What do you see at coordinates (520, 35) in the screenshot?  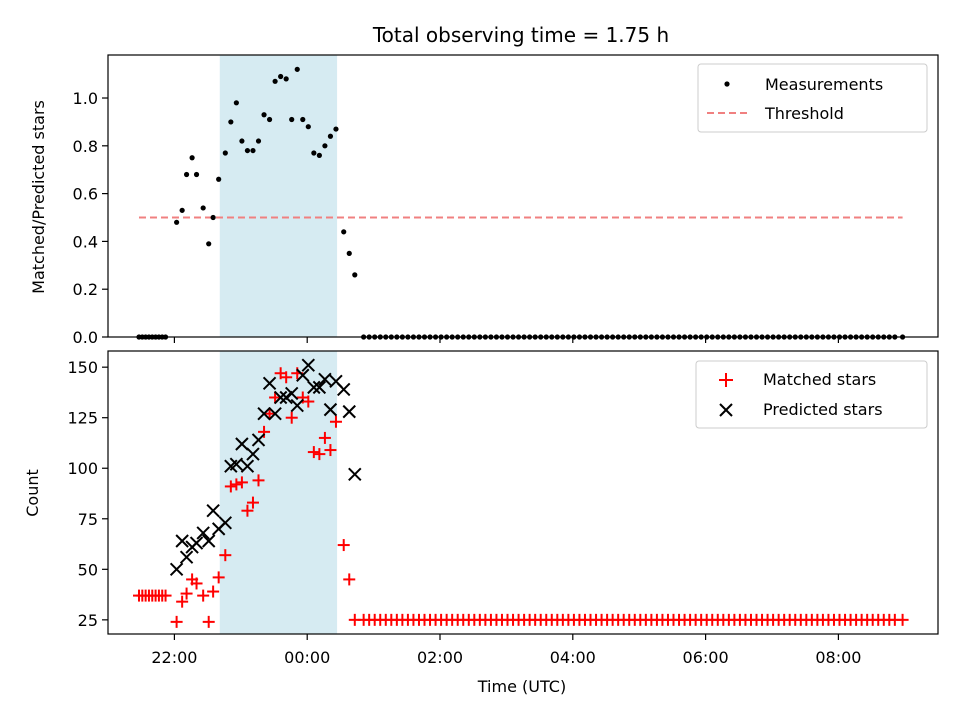 I see `chart-title: Total observing time = 1.75 h` at bounding box center [520, 35].